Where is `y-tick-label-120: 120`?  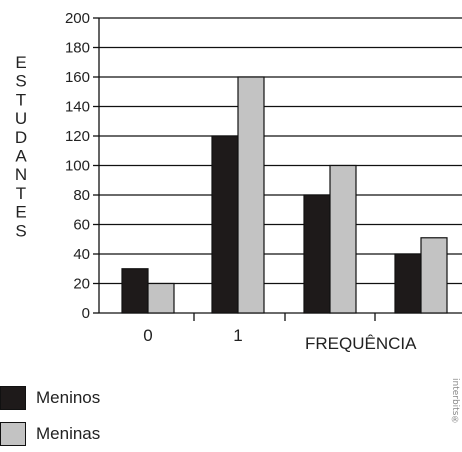 y-tick-label-120: 120 is located at coordinates (77, 136).